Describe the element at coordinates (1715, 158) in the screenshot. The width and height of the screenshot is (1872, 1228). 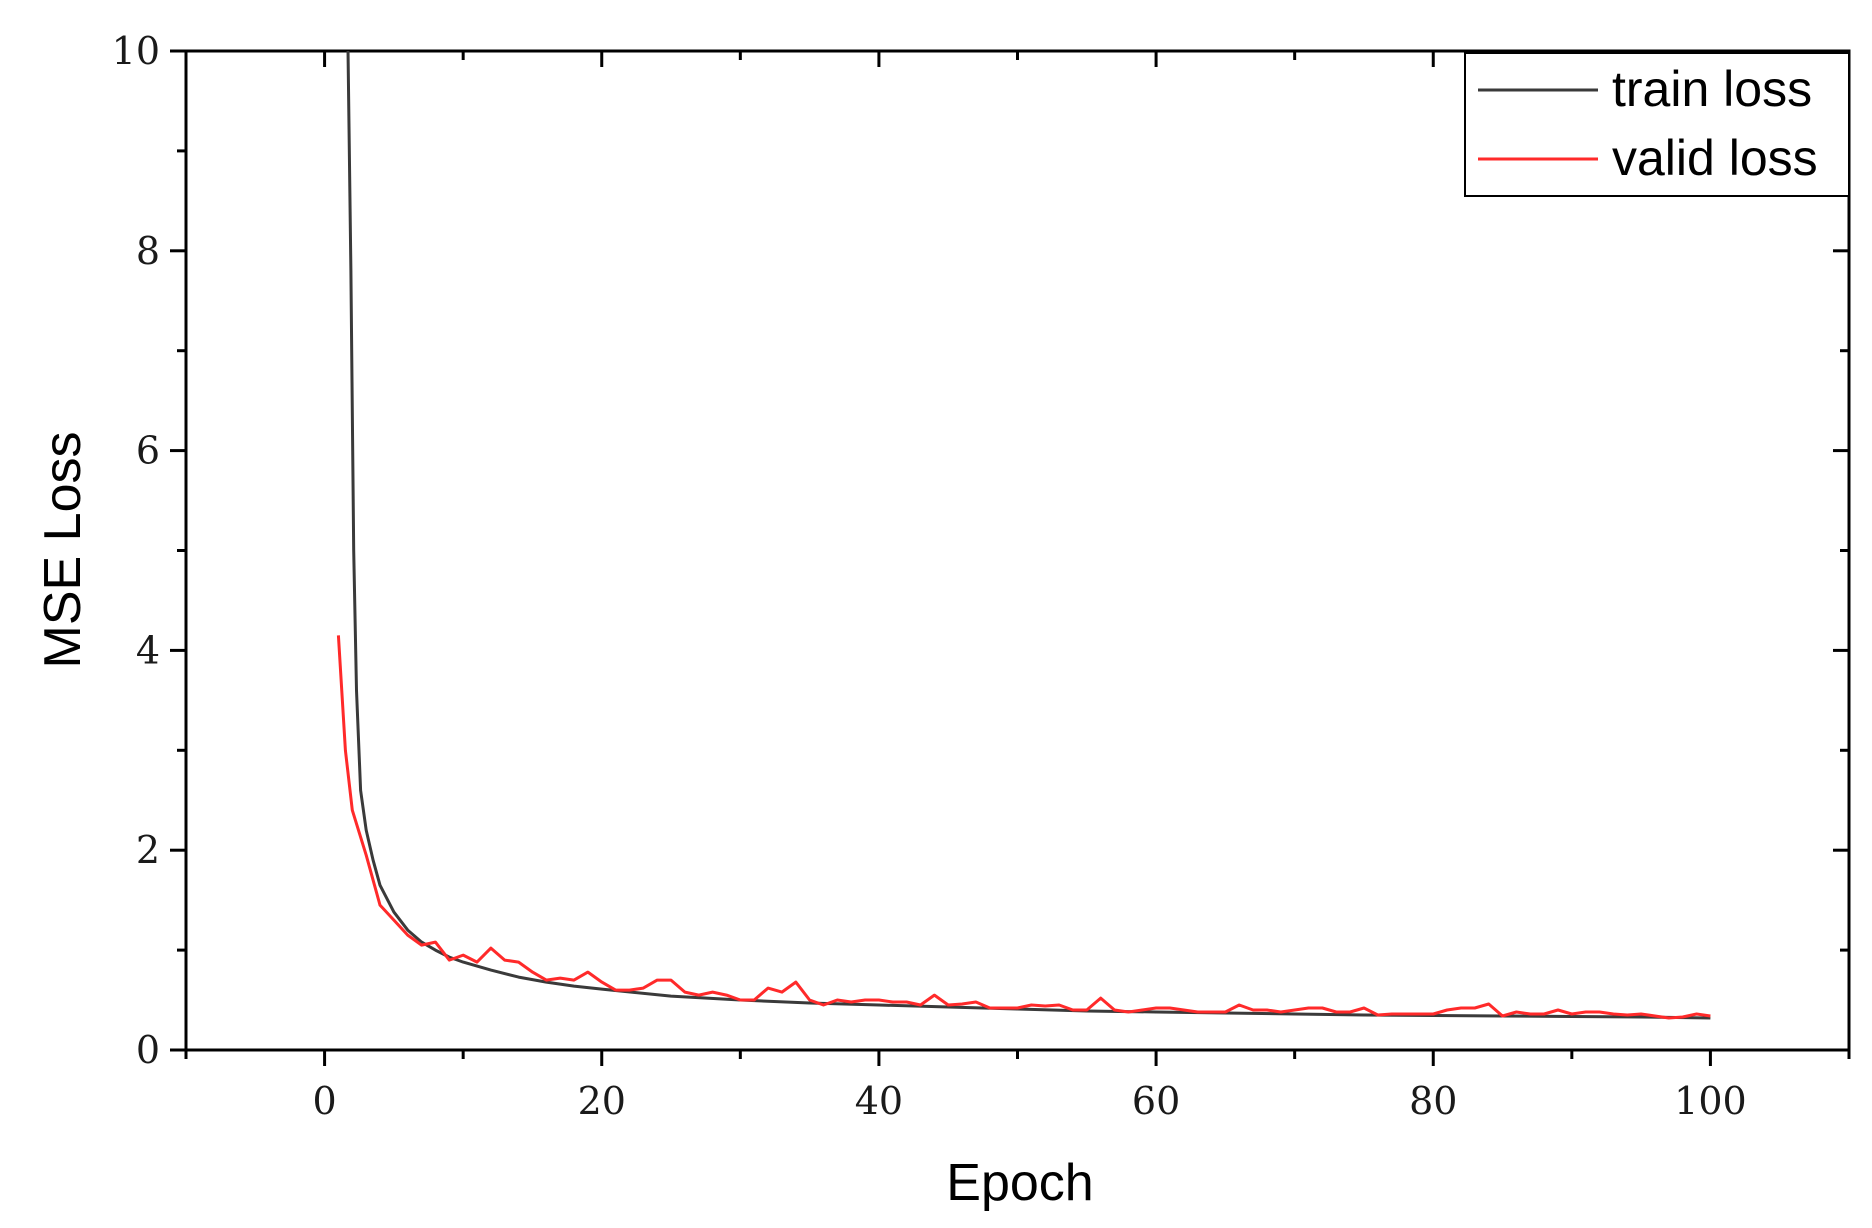
I see `legend-label-valid-loss: valid loss` at that location.